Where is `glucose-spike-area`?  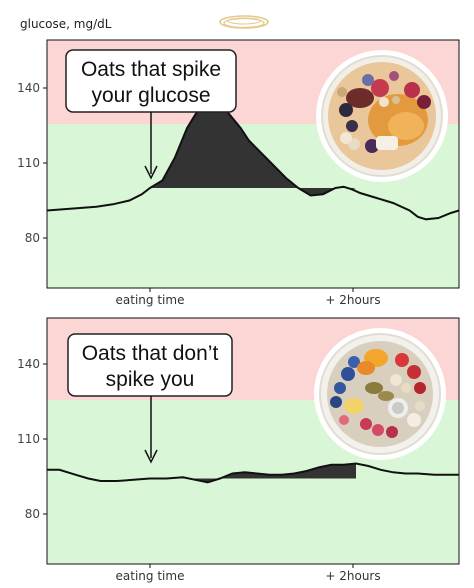
glucose-spike-area is located at coordinates (253, 473).